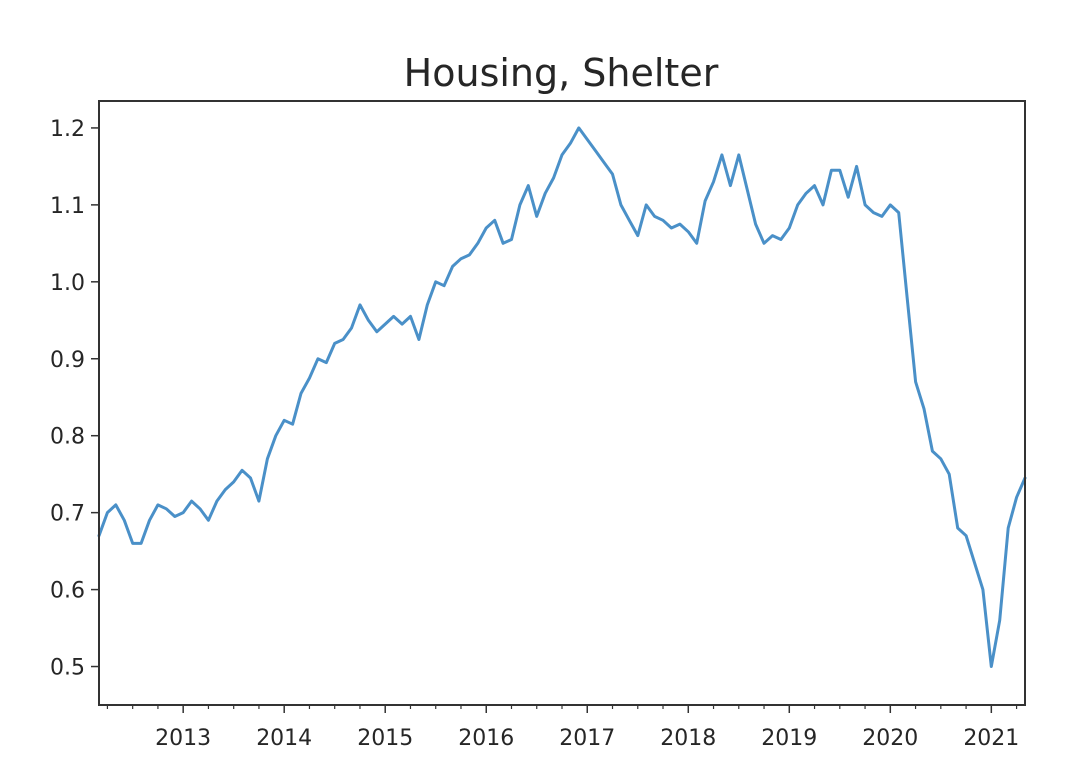 Image resolution: width=1072 pixels, height=772 pixels. What do you see at coordinates (67, 129) in the screenshot?
I see `y-tick-label: 1.2` at bounding box center [67, 129].